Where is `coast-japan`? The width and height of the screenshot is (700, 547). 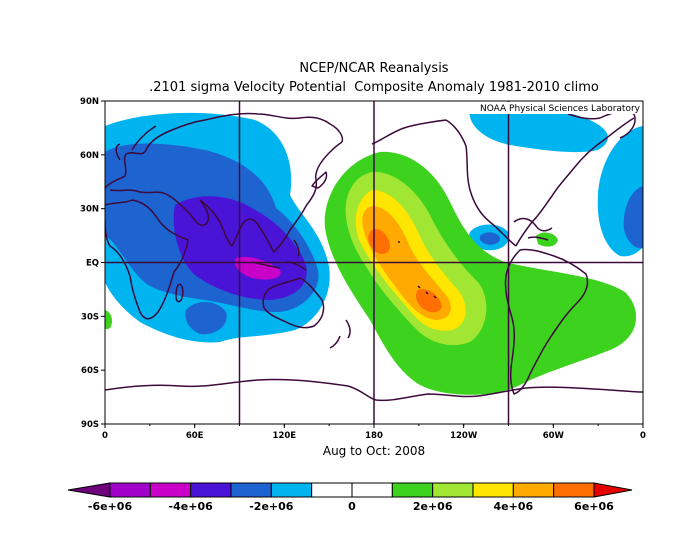
coast-japan is located at coordinates (319, 180).